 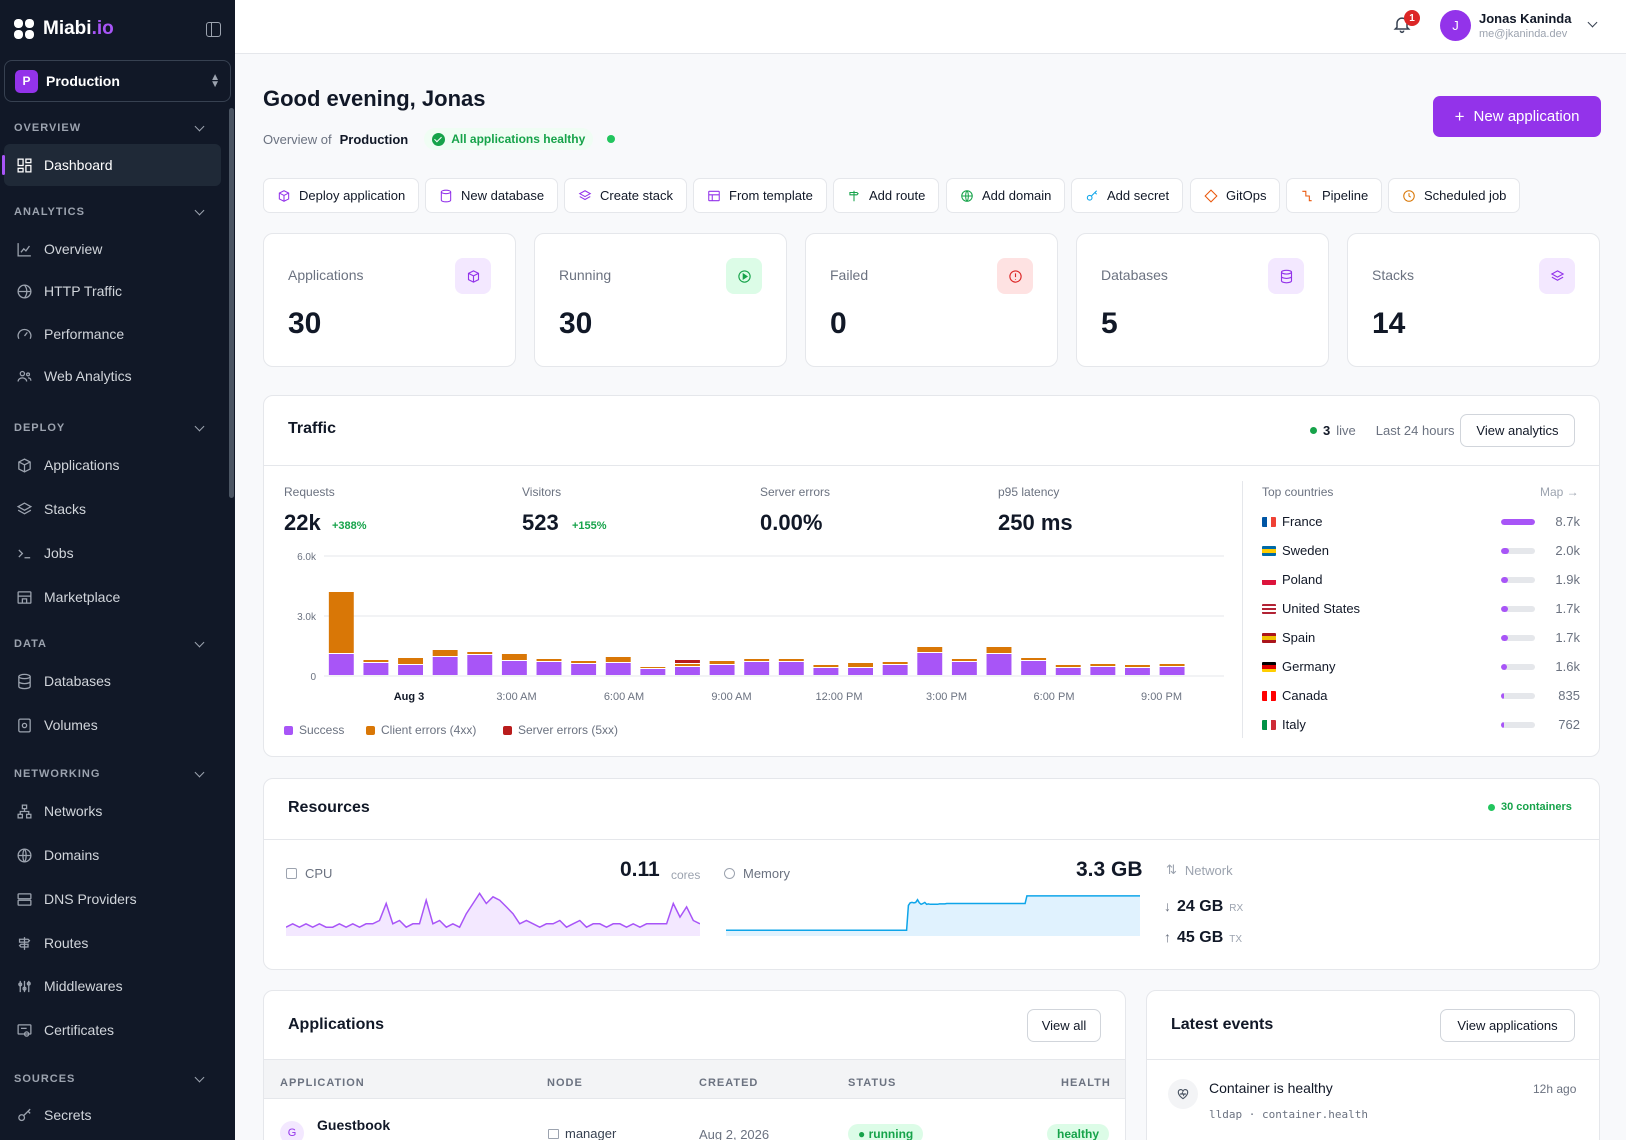 What do you see at coordinates (640, 869) in the screenshot?
I see `cpu-value: 0.11` at bounding box center [640, 869].